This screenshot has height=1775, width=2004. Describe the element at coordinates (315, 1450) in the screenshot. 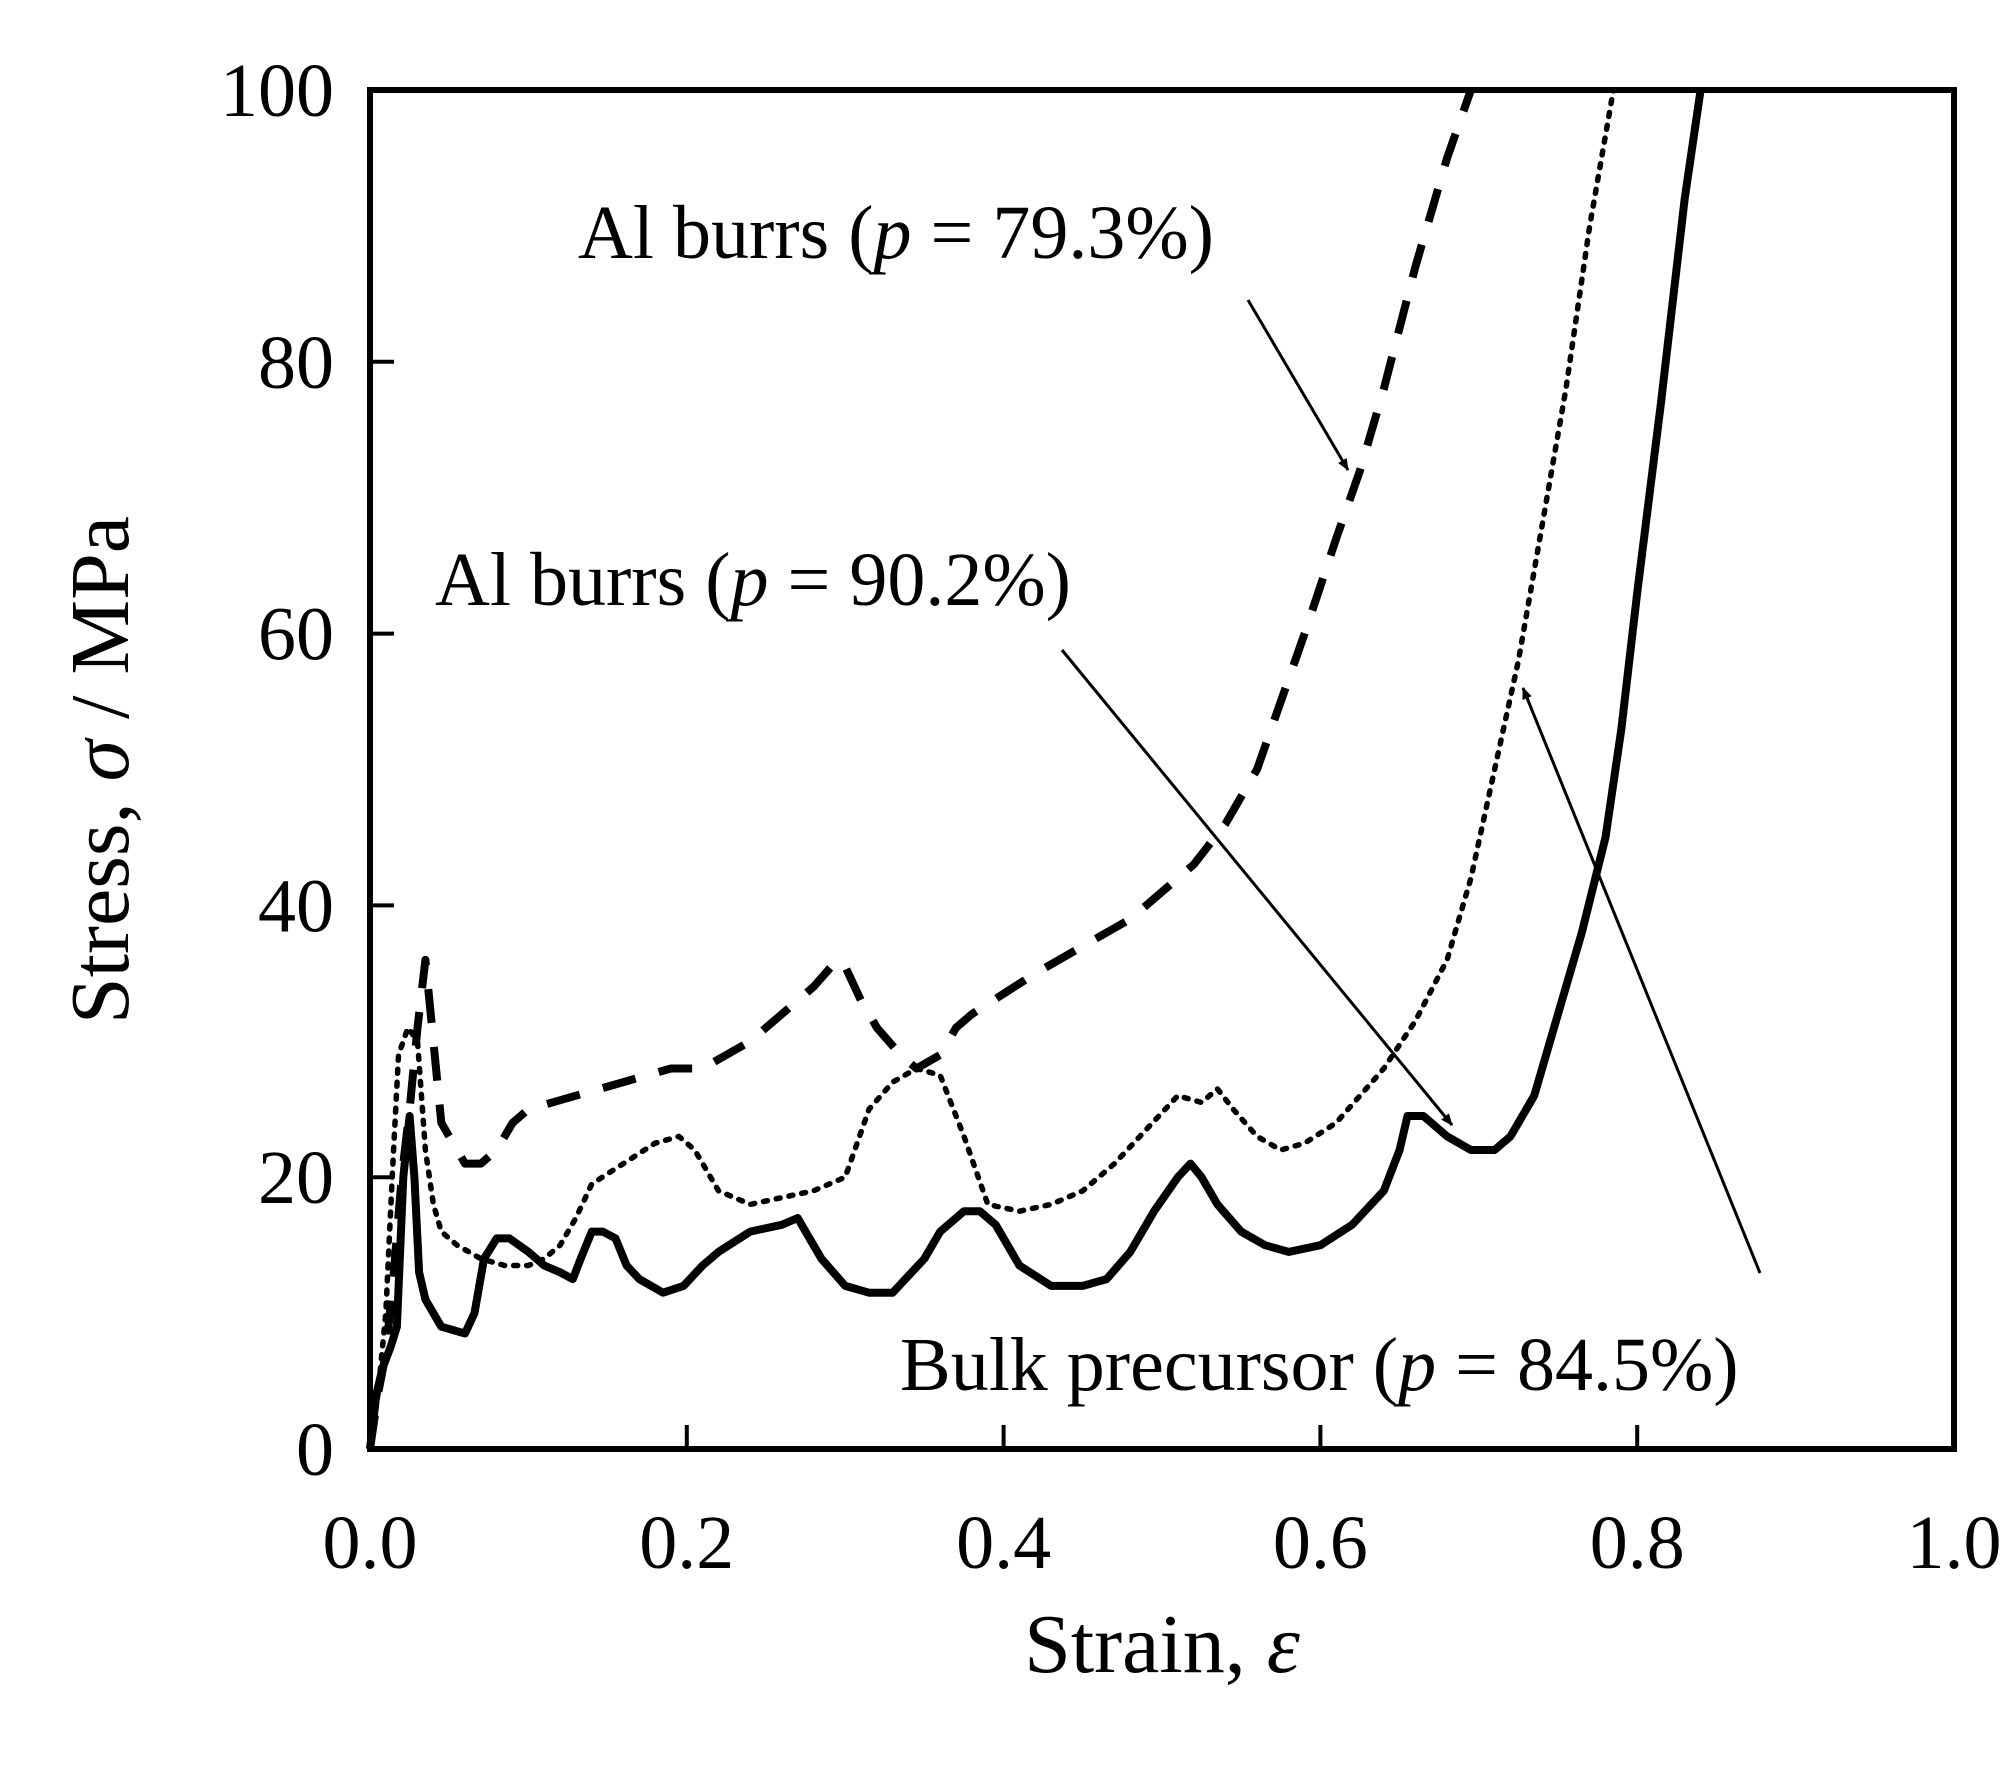

I see `y-tick-label: 0` at that location.